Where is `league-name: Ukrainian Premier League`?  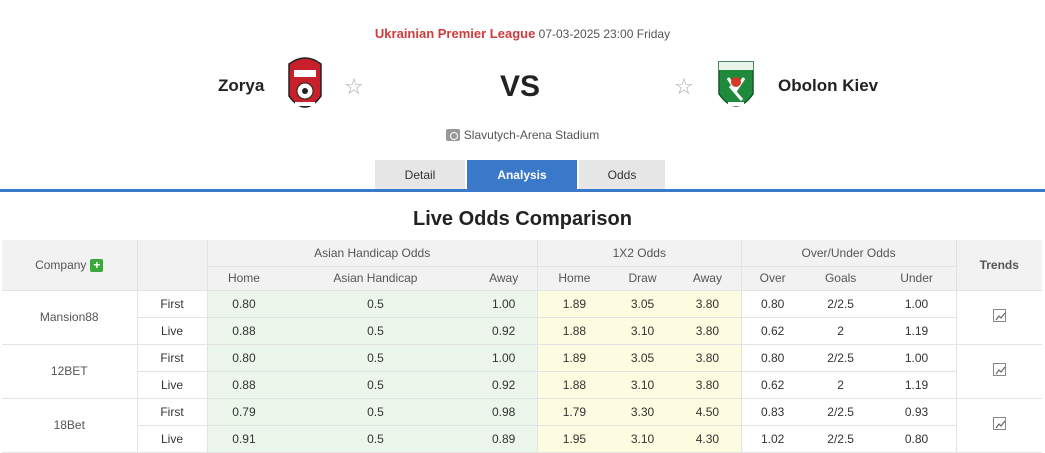
league-name: Ukrainian Premier League is located at coordinates (455, 33).